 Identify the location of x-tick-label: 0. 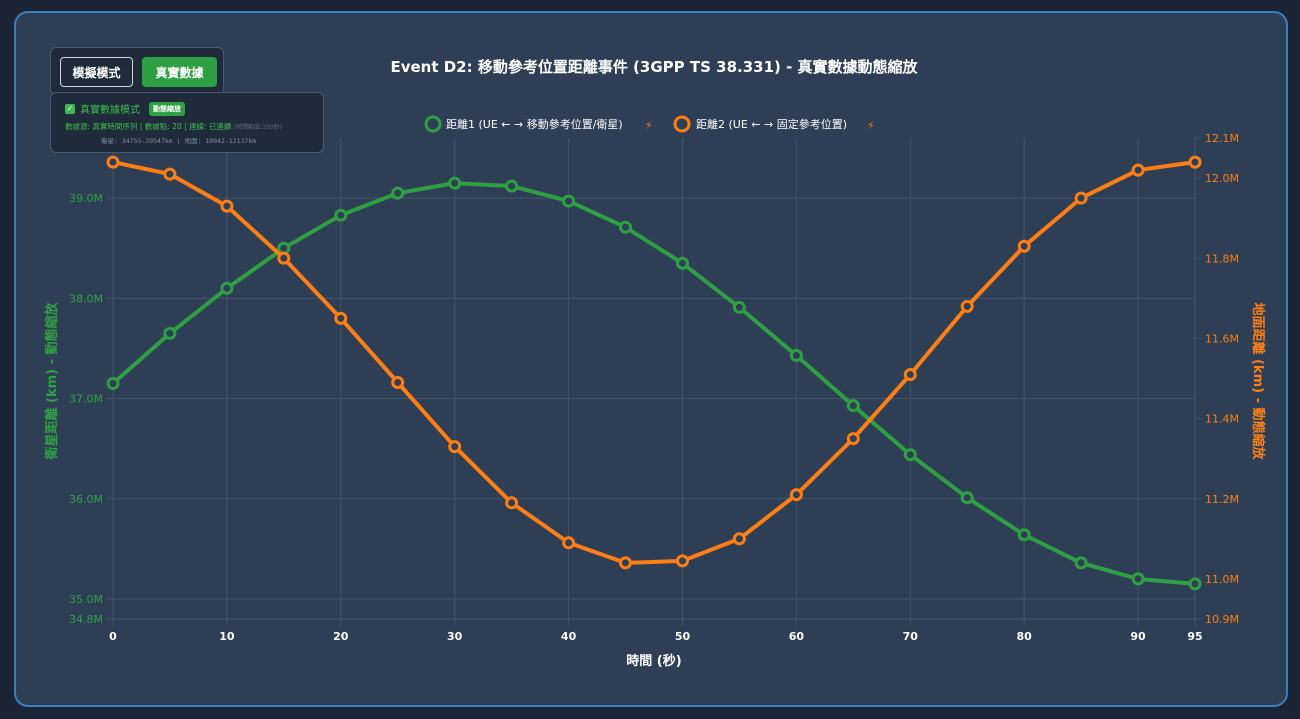
(113, 636).